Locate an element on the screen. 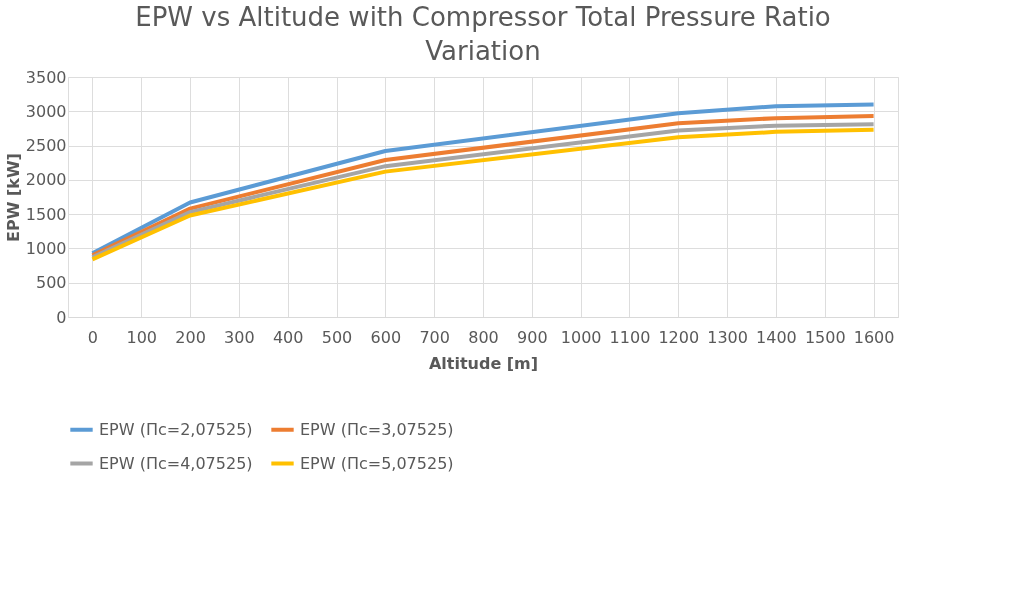  legend-label: EPW (Пc=5,07525) is located at coordinates (377, 463).